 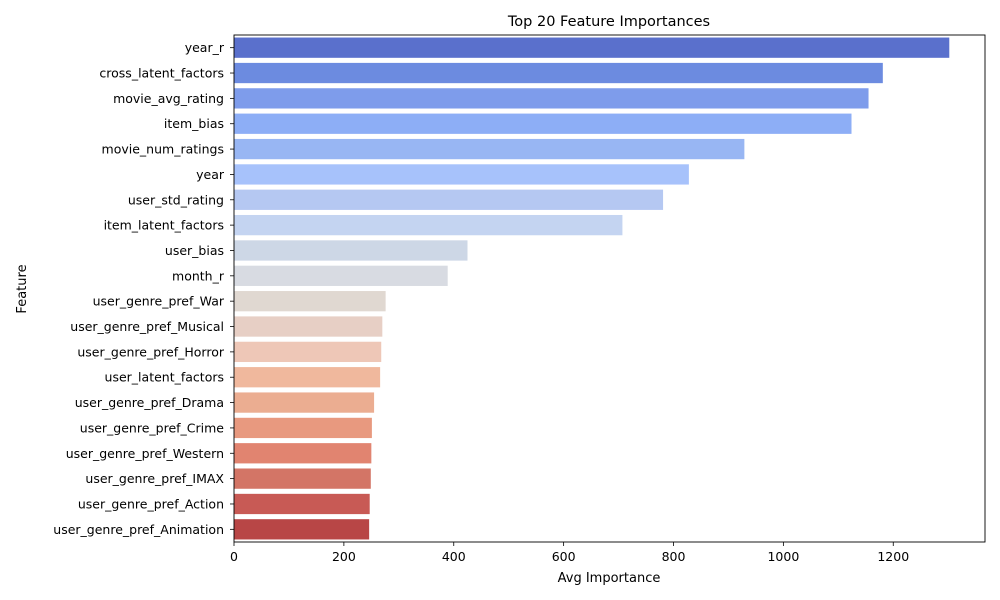 What do you see at coordinates (783, 556) in the screenshot?
I see `x-tick-label: 1000` at bounding box center [783, 556].